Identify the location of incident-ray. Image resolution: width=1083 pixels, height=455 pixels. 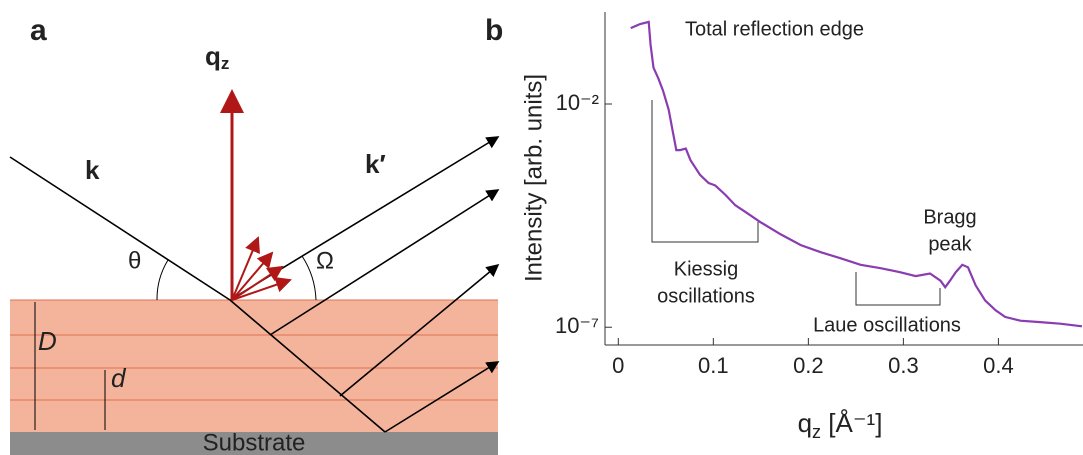
(120, 228).